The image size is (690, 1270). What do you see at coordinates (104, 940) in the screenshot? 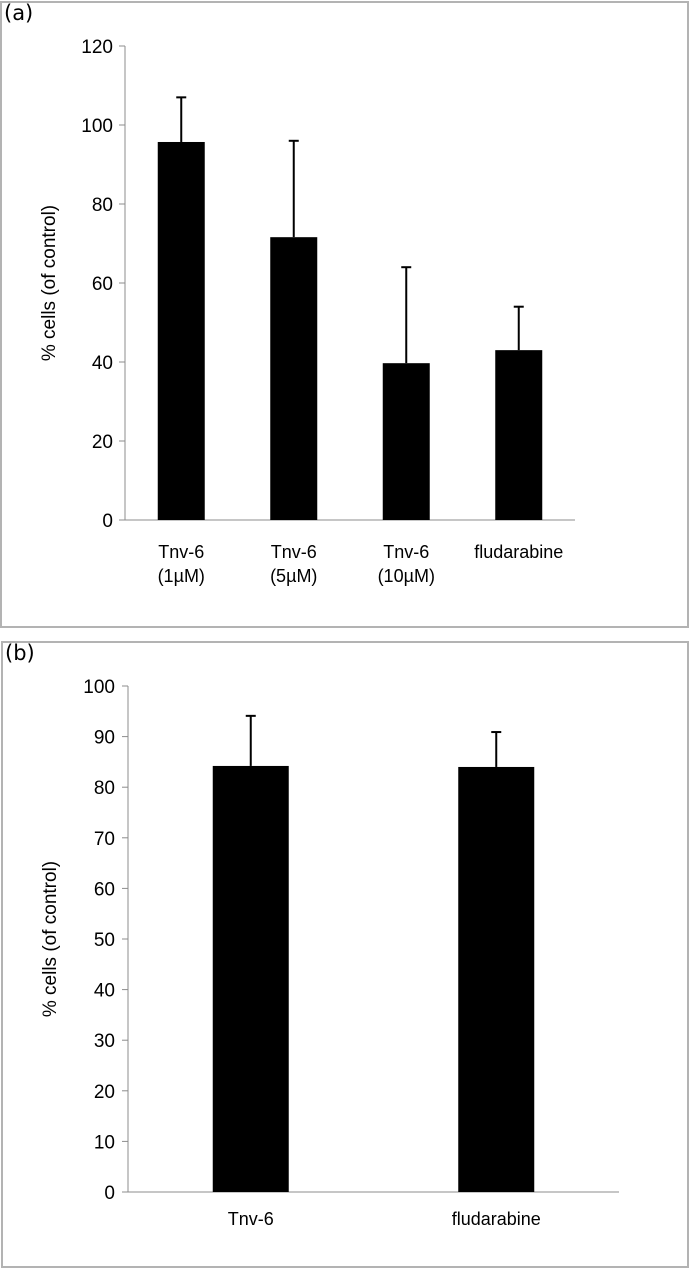
I see `y-tick-label: 50` at bounding box center [104, 940].